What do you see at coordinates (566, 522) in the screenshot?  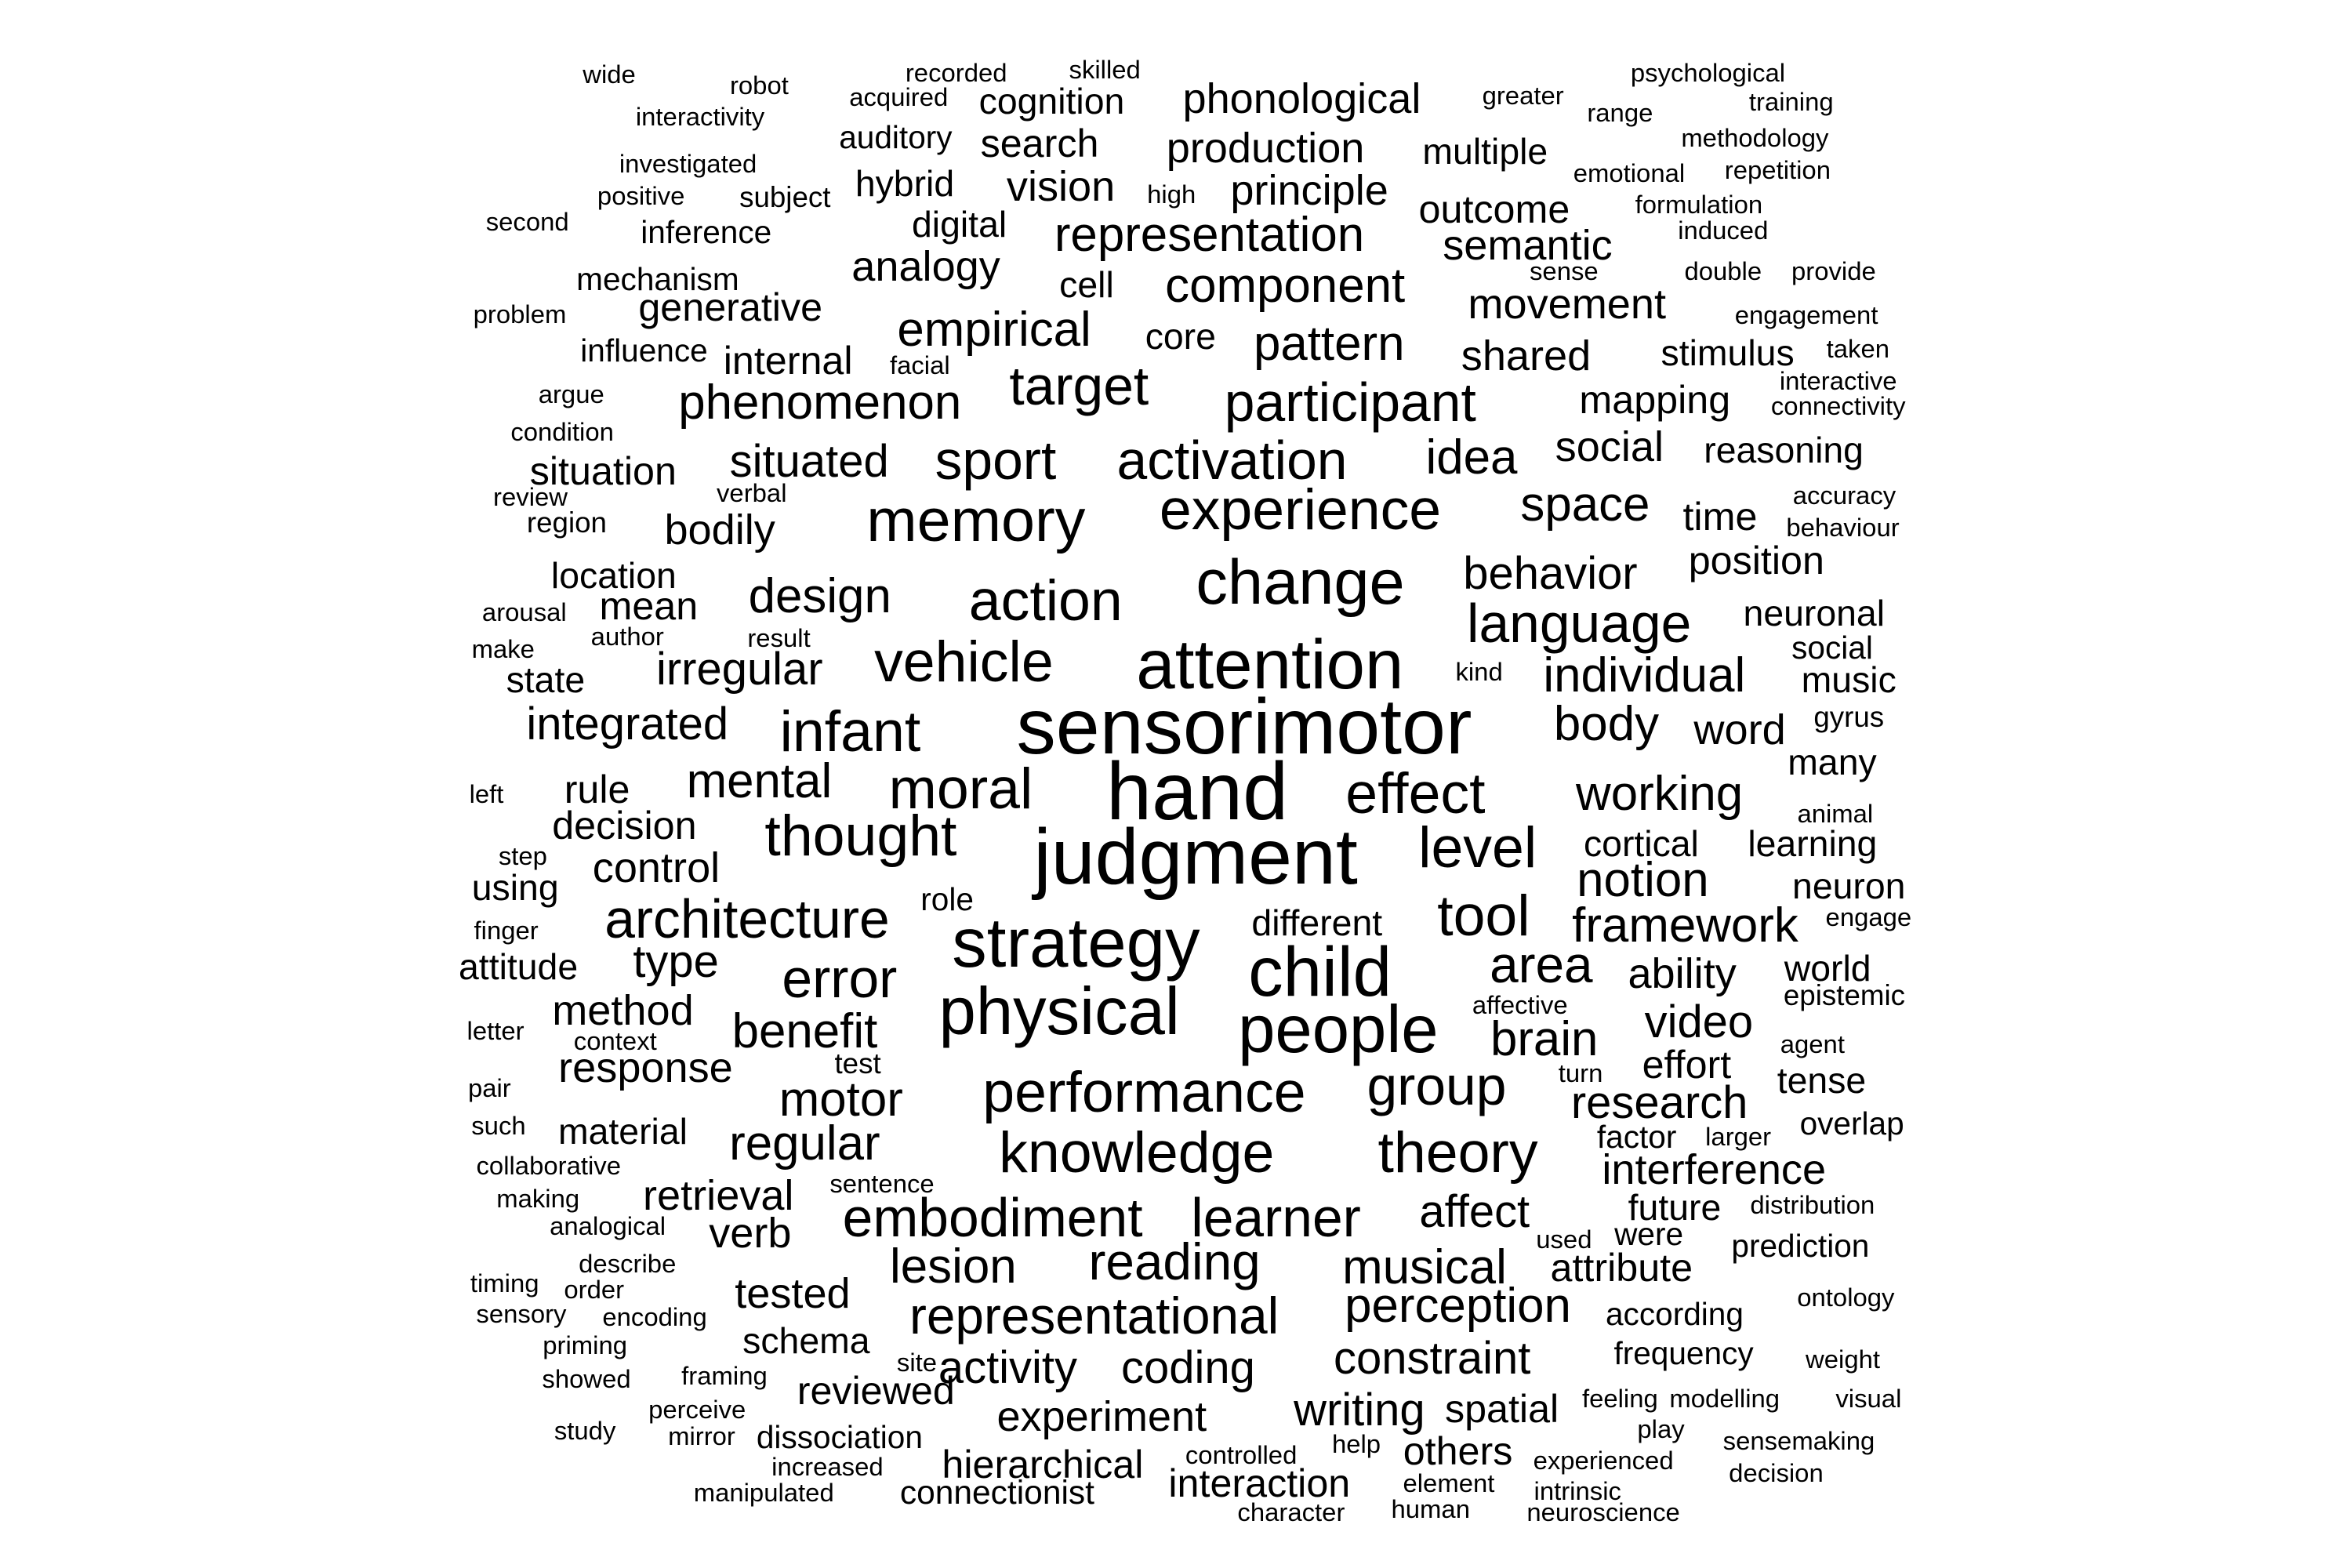 I see `word-75: region` at bounding box center [566, 522].